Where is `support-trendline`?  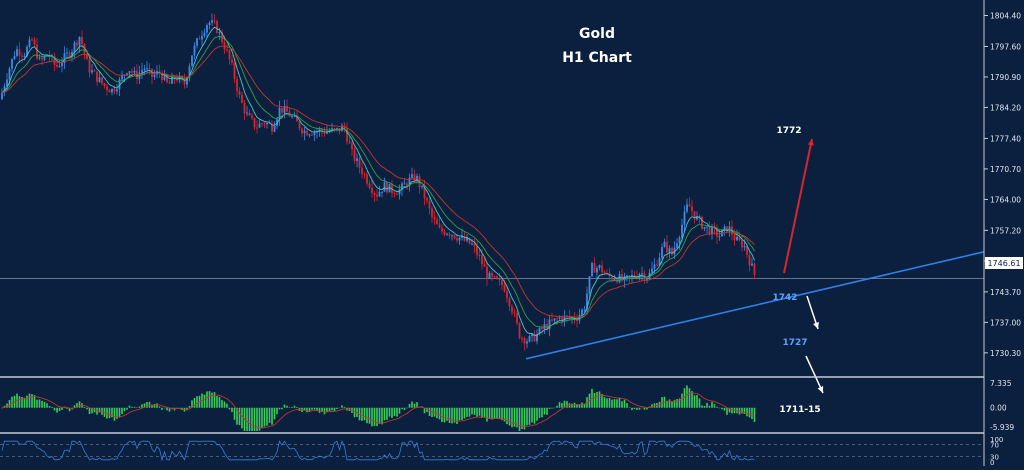 support-trendline is located at coordinates (755, 305).